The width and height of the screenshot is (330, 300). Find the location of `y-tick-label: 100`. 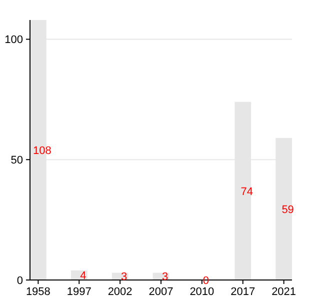

y-tick-label: 100 is located at coordinates (13, 40).